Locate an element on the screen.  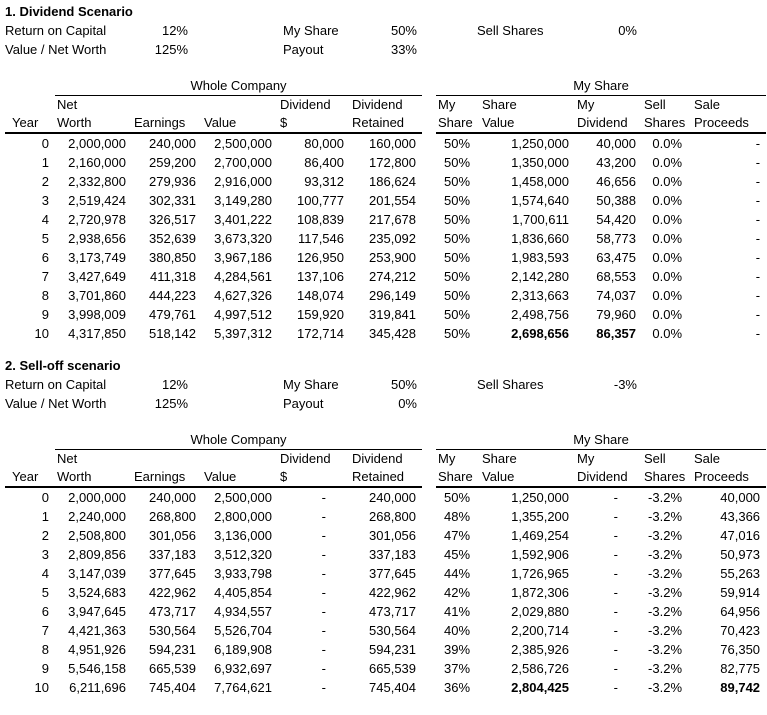
cell-value: 3,967,186 is located at coordinates (243, 257).